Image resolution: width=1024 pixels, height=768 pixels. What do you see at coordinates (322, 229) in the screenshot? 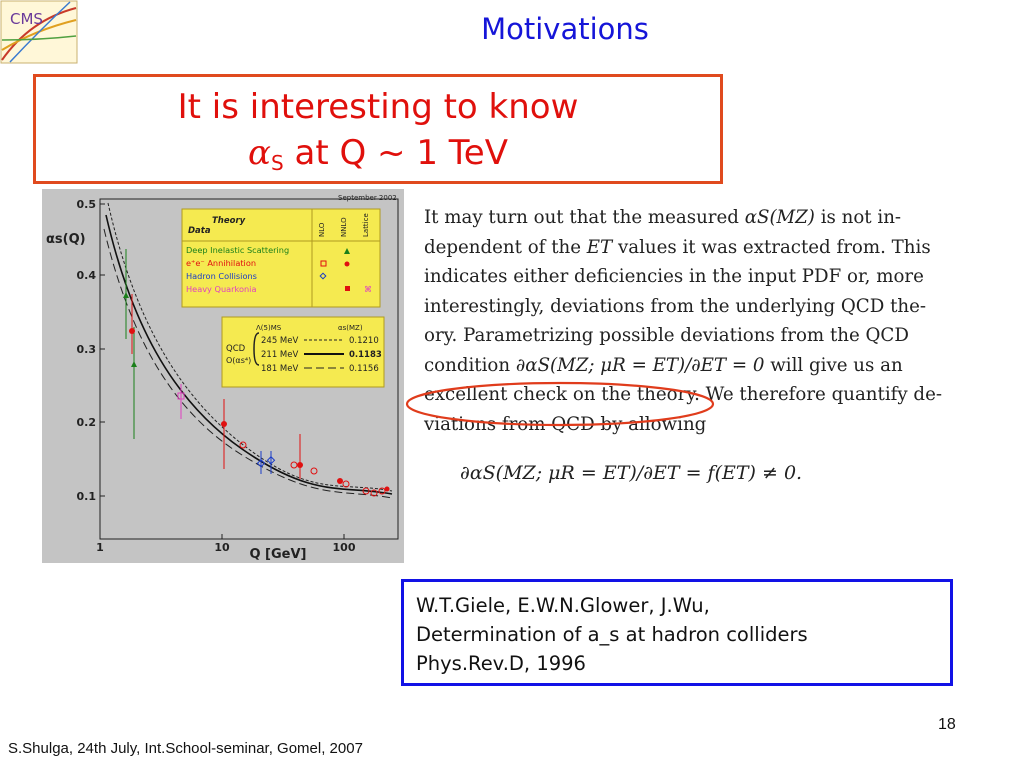
I see `legend-col: NLO` at bounding box center [322, 229].